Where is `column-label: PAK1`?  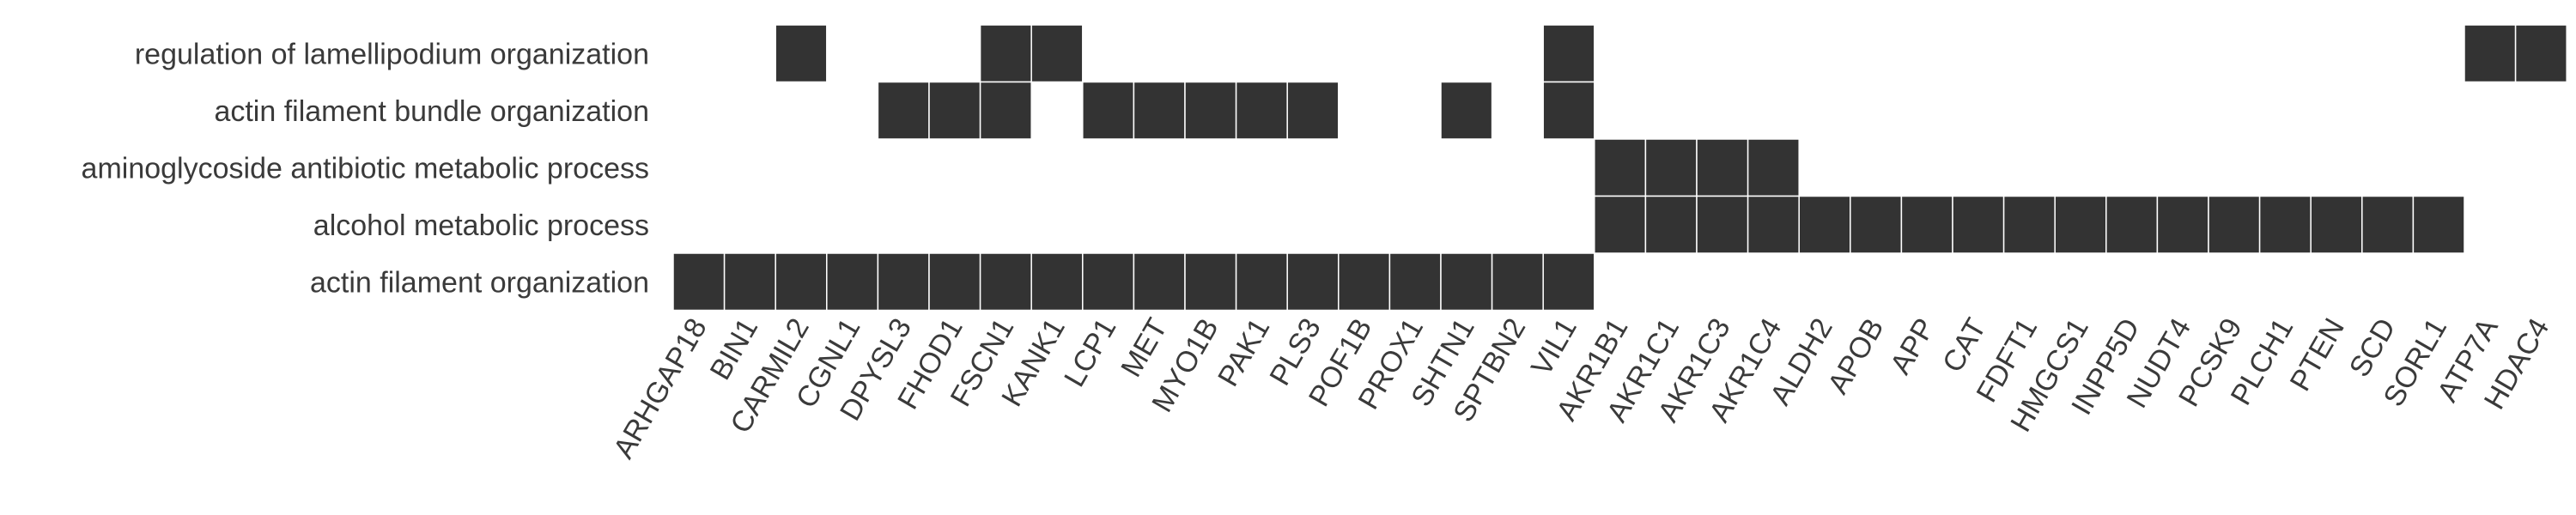
column-label: PAK1 is located at coordinates (1244, 352).